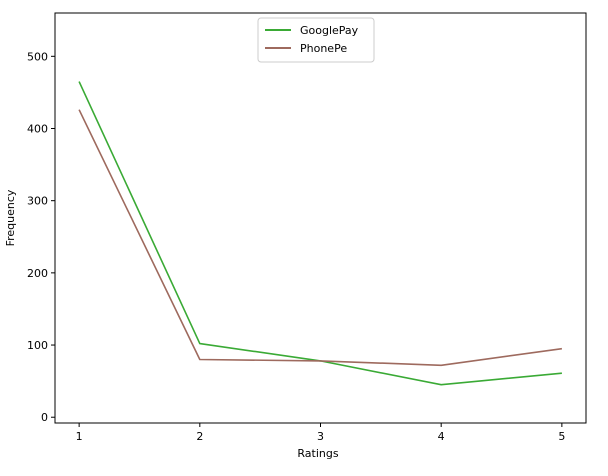 Image resolution: width=608 pixels, height=476 pixels. What do you see at coordinates (37, 345) in the screenshot?
I see `y-tick-label: 100` at bounding box center [37, 345].